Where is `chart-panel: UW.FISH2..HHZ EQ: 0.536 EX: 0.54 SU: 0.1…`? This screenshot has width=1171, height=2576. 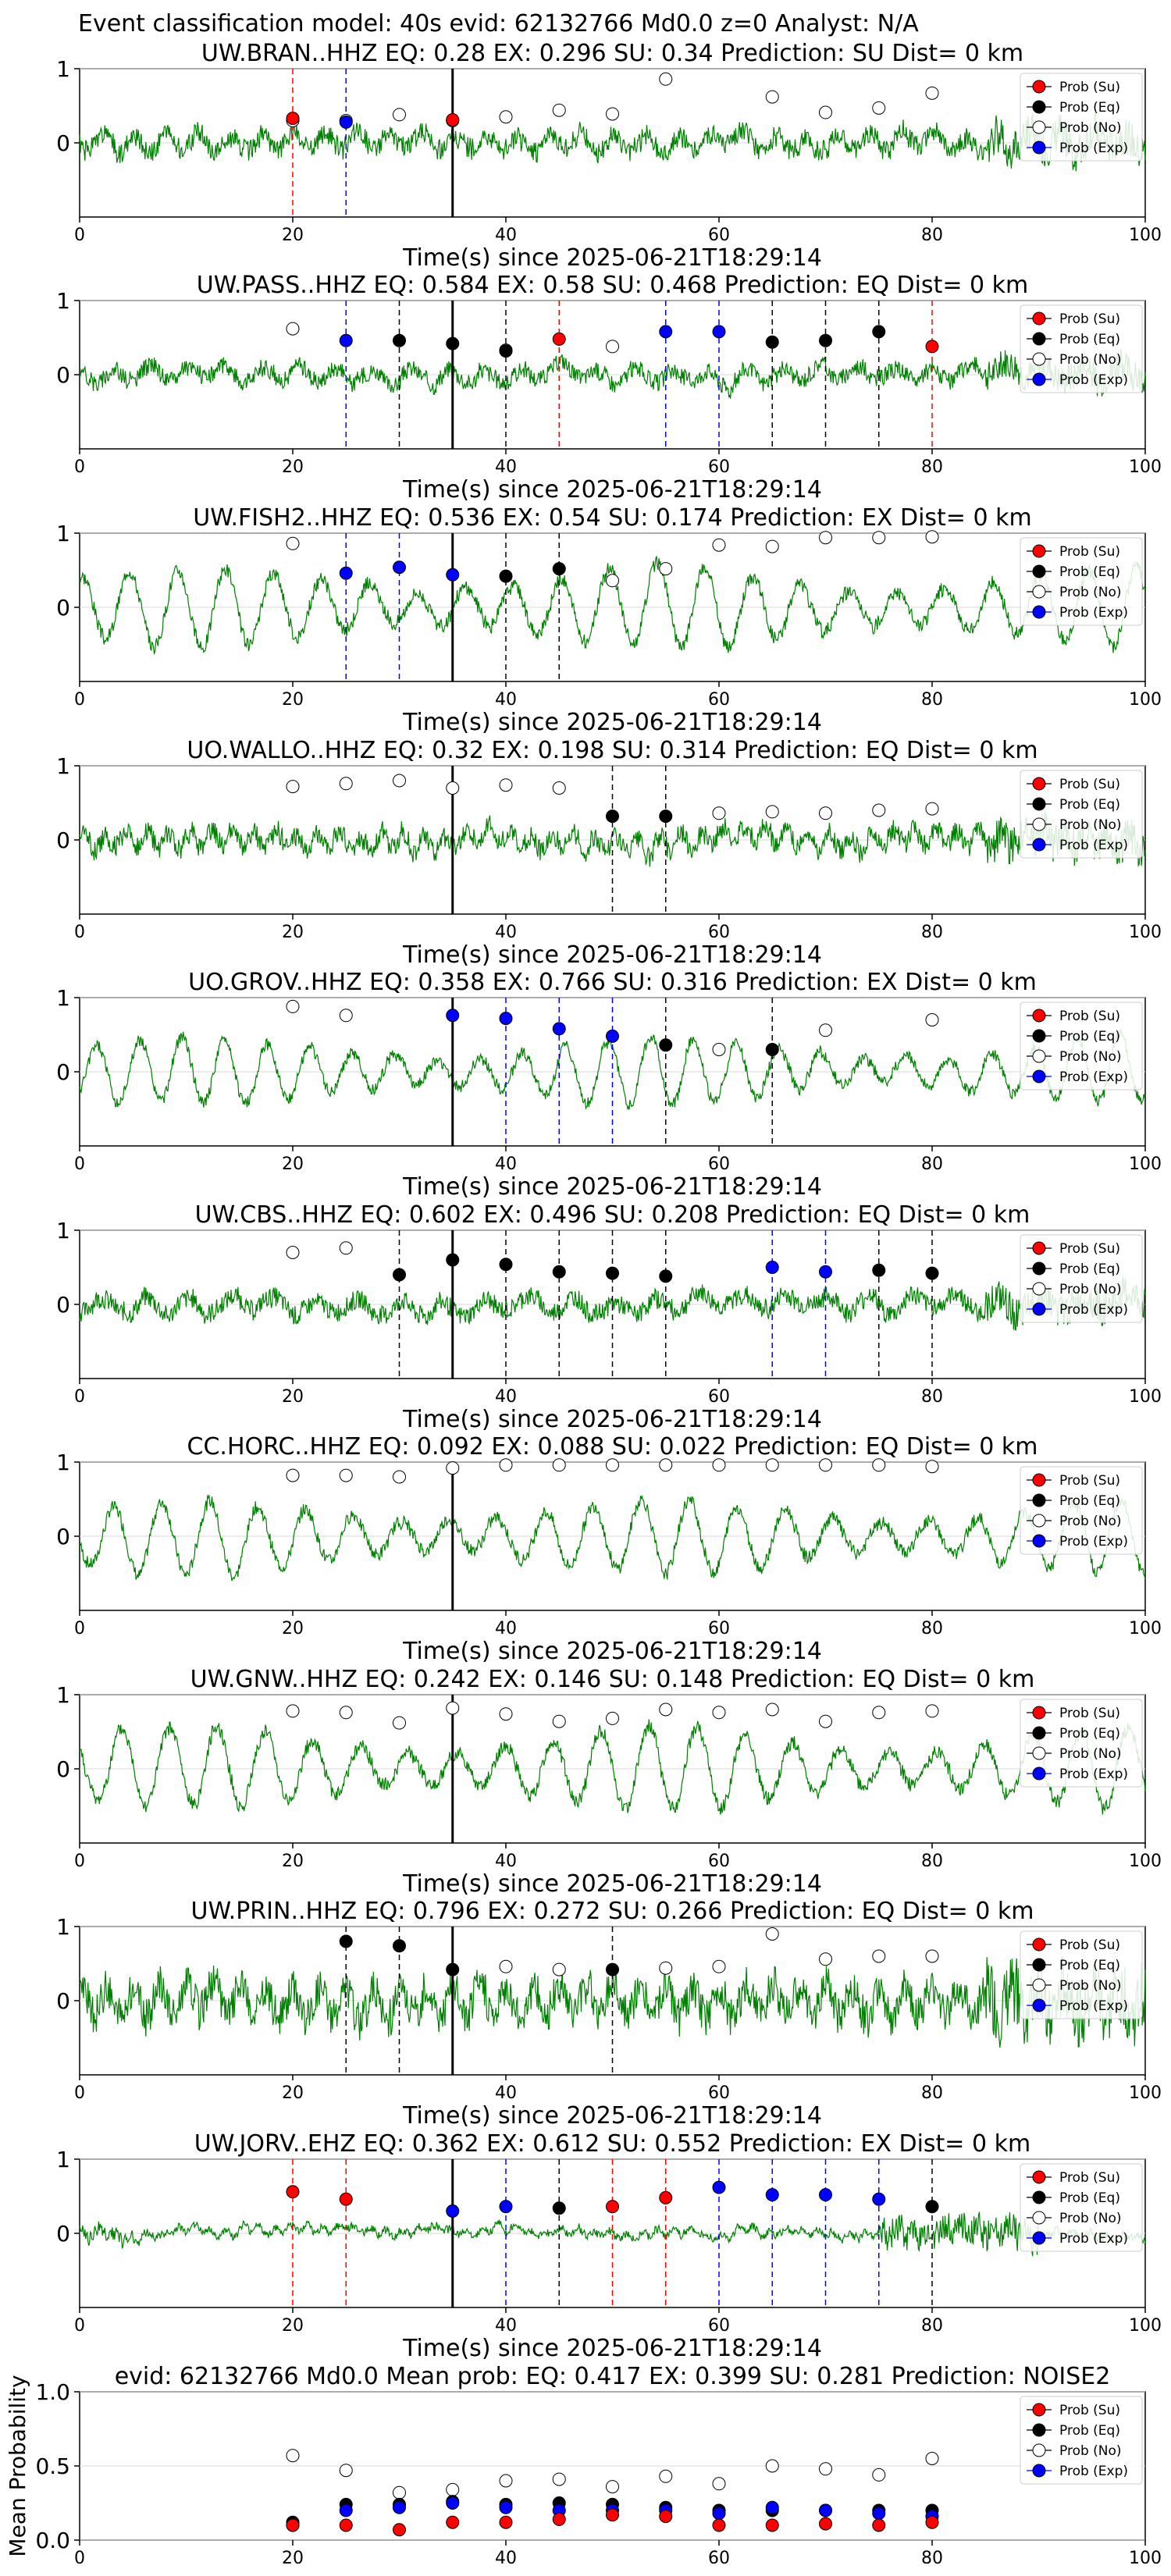
chart-panel: UW.FISH2..HHZ EQ: 0.536 EX: 0.54 SU: 0.1… is located at coordinates (609, 620).